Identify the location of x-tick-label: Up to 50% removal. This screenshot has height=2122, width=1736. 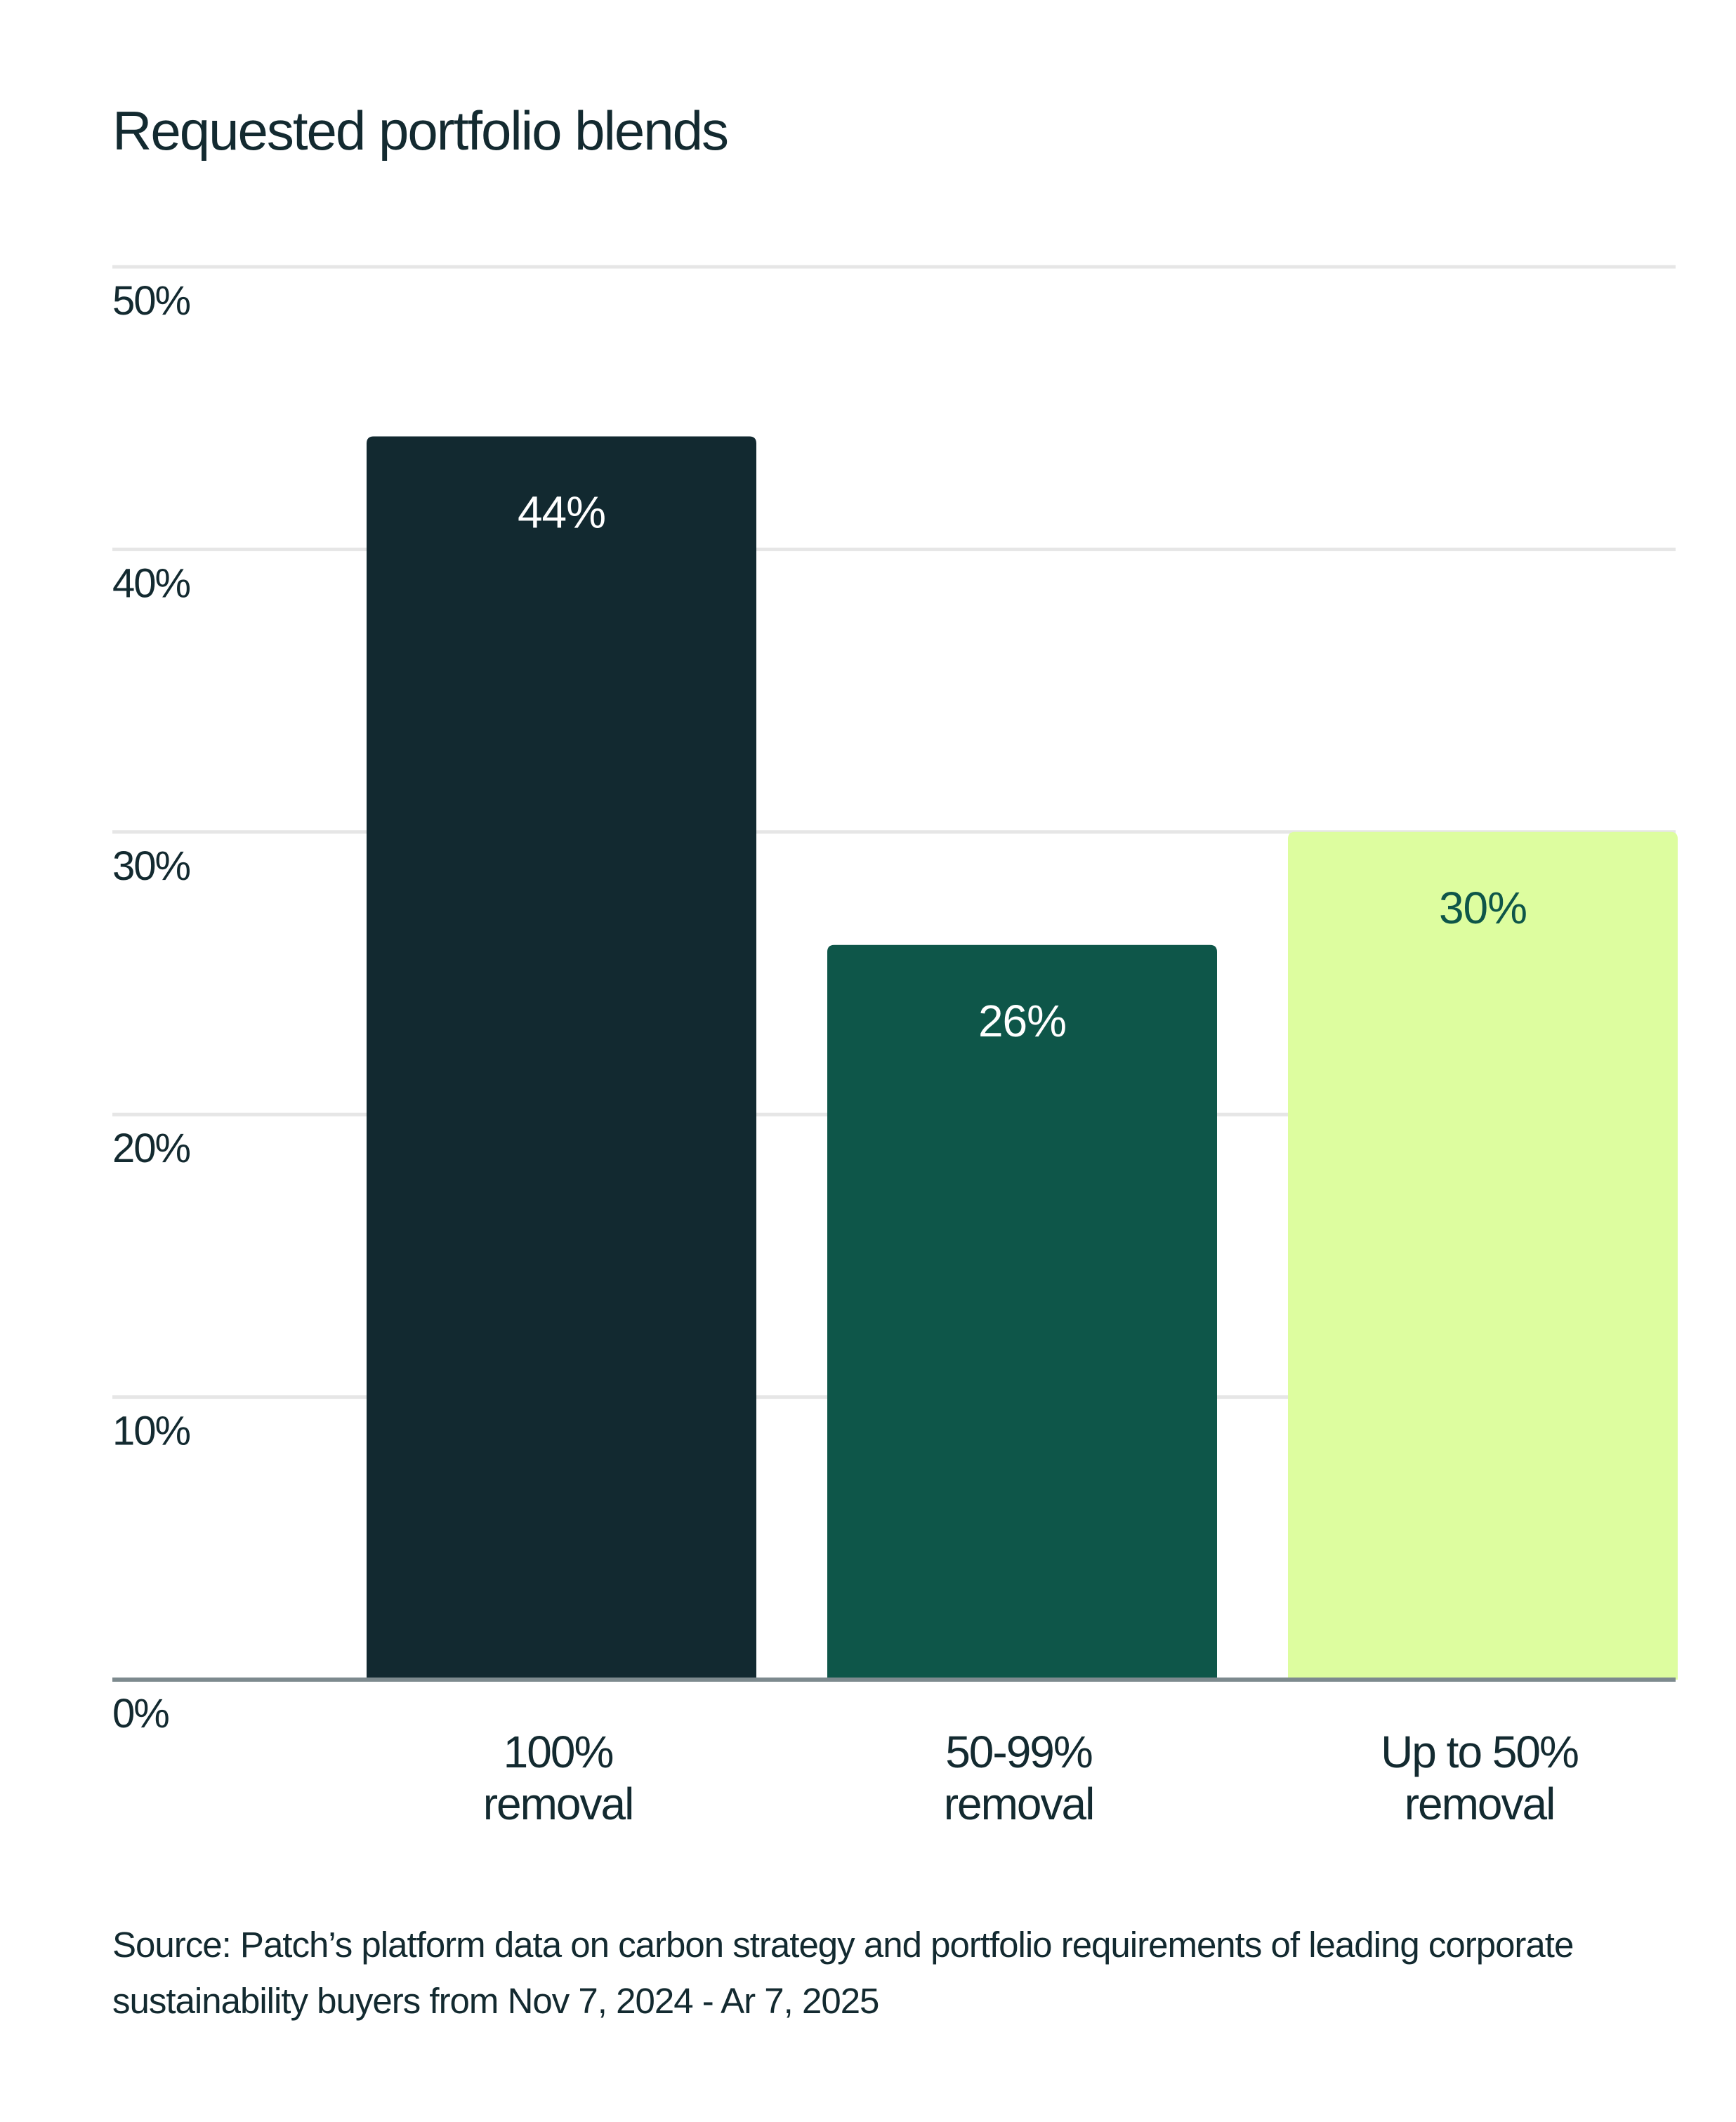
(1479, 1778).